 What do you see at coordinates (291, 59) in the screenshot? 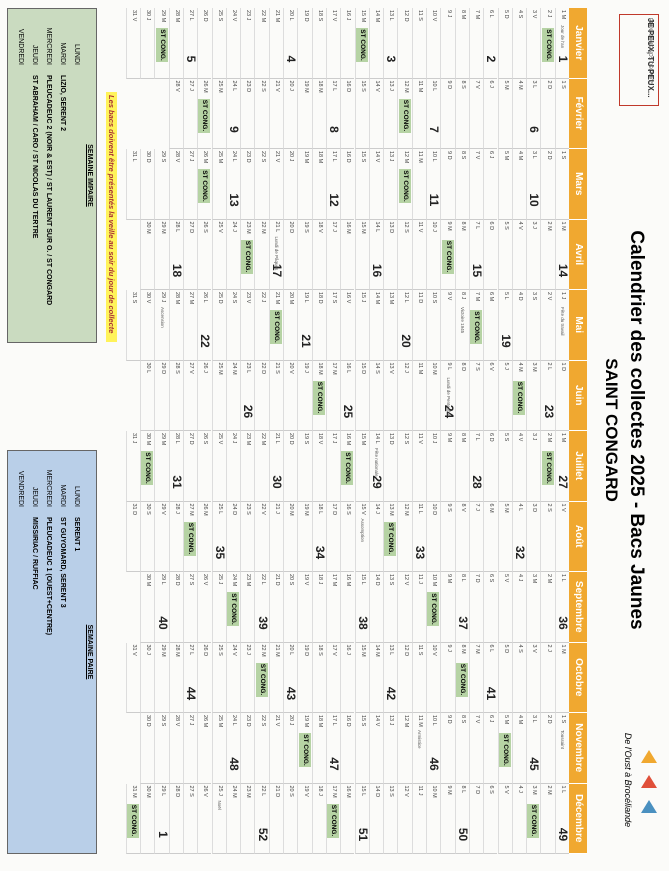
I see `week-number: 4` at bounding box center [291, 59].